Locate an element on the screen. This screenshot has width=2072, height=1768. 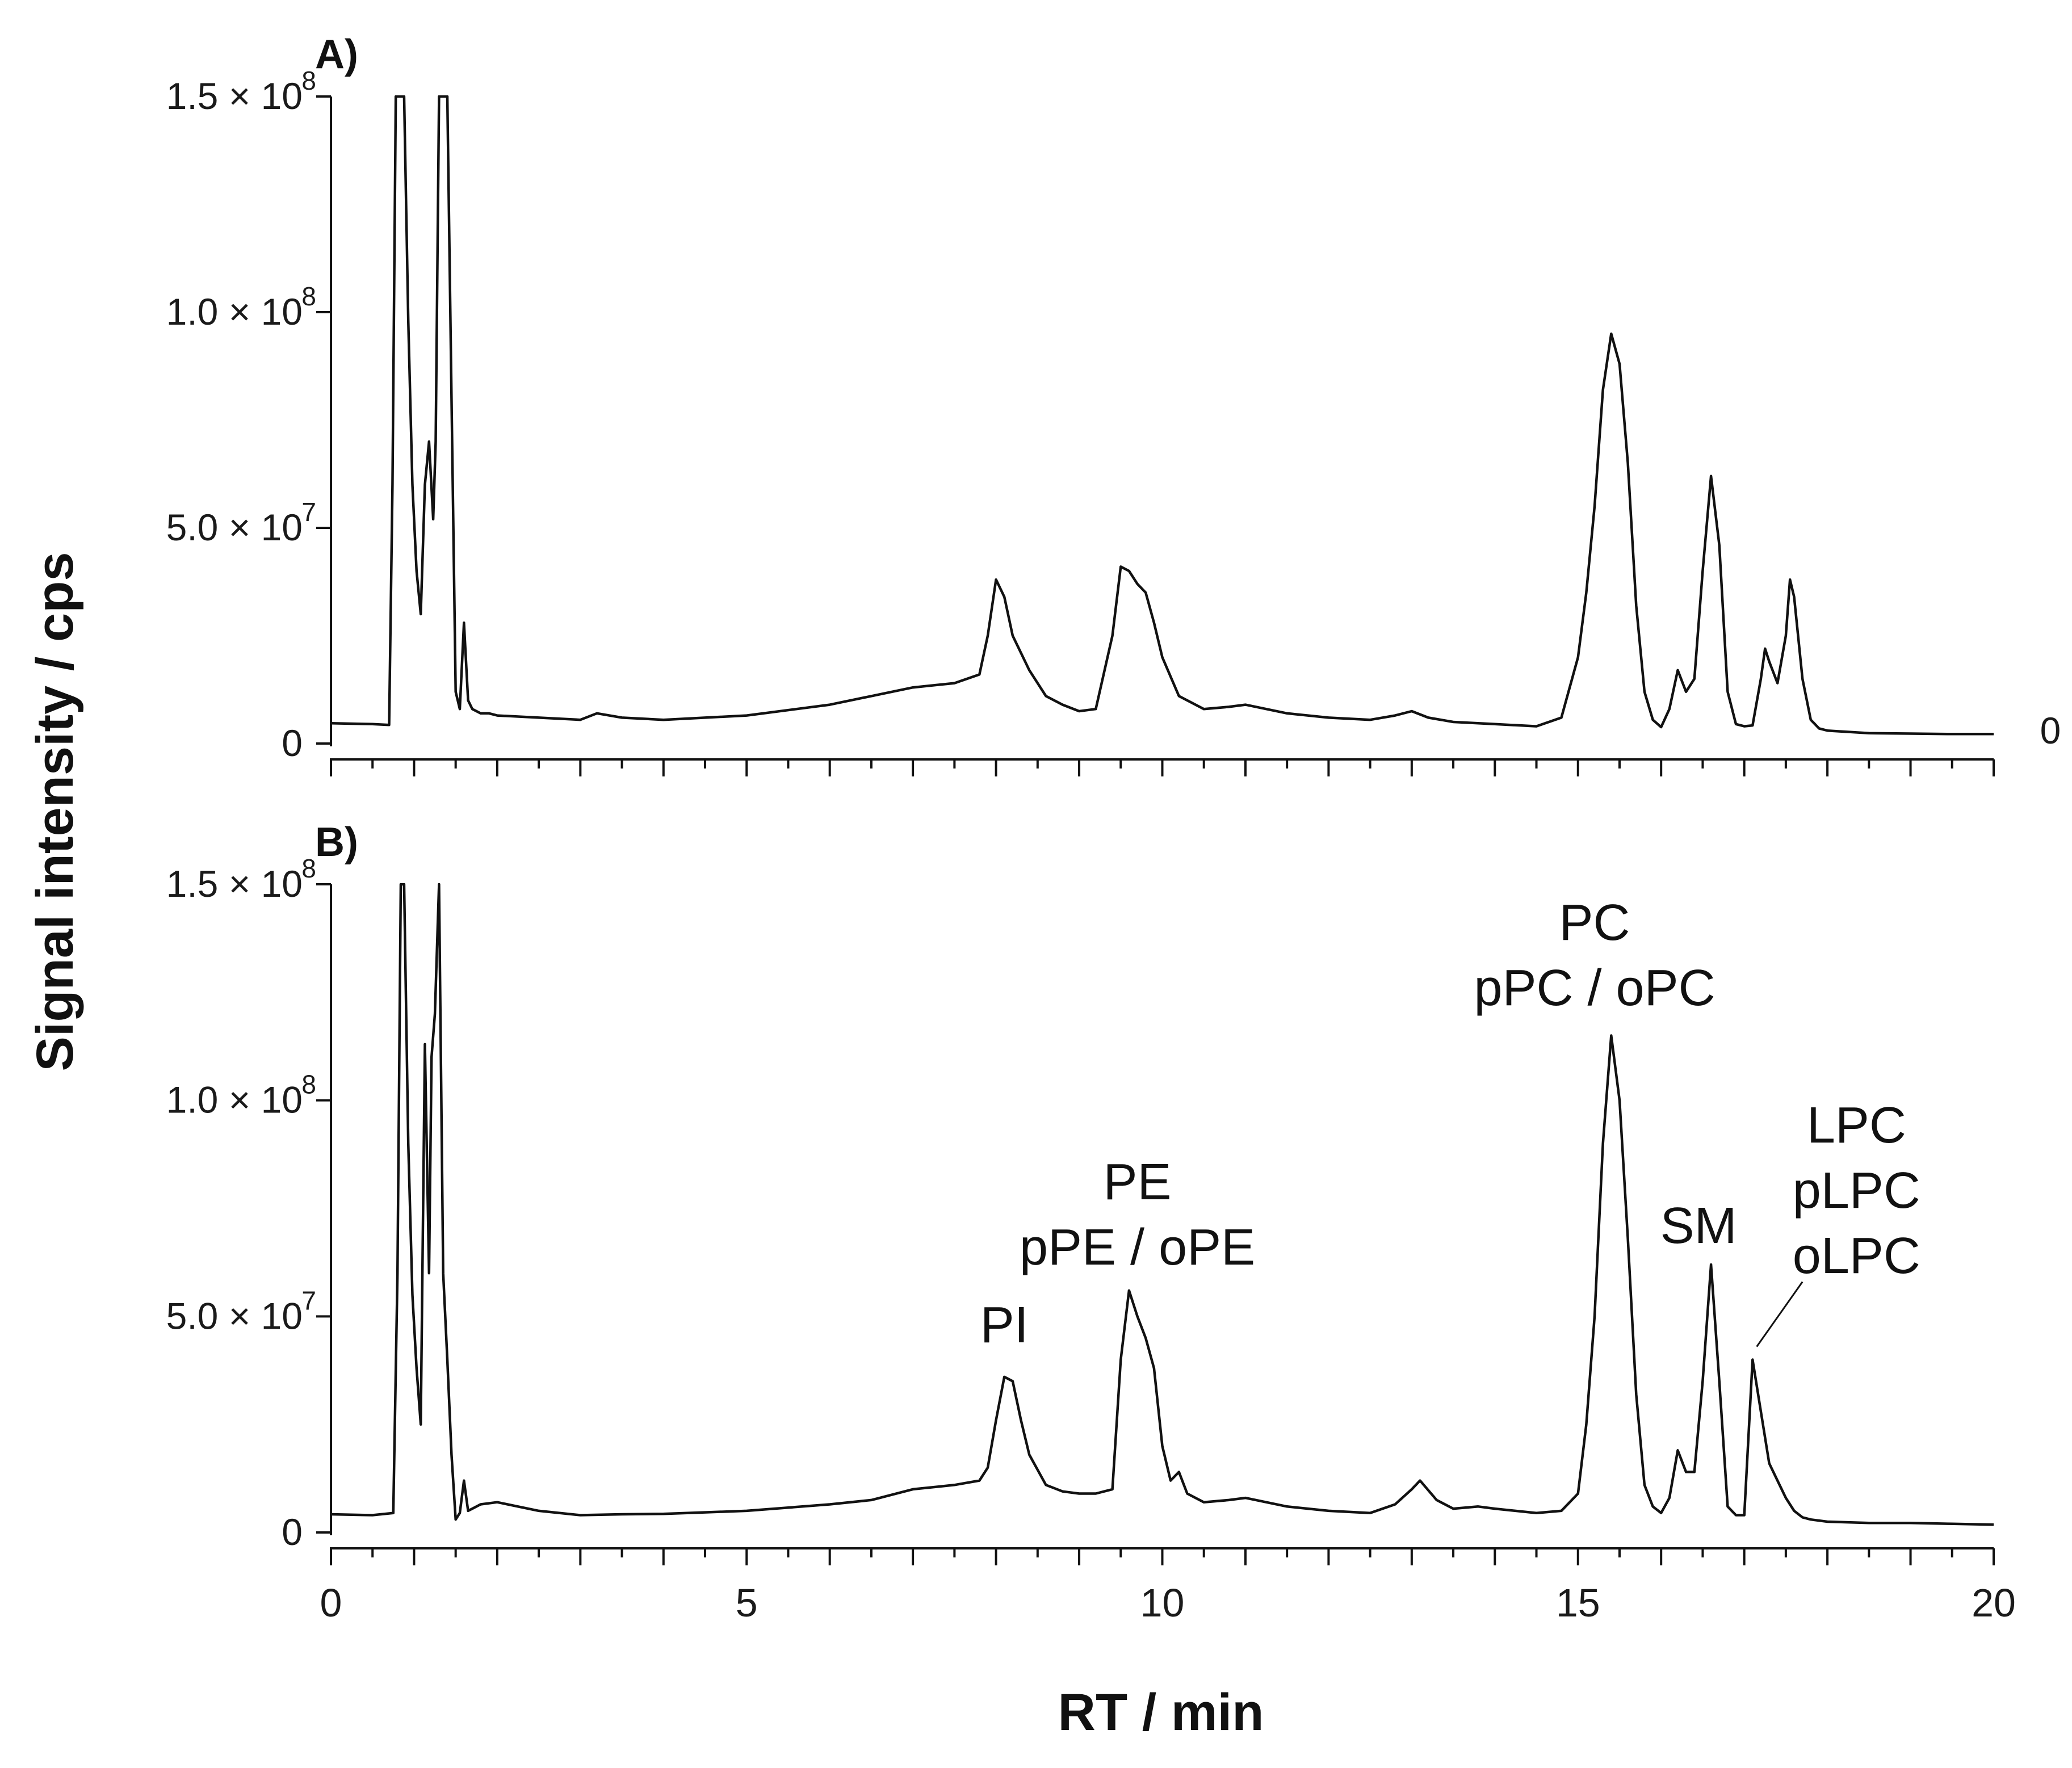
peak-annotation: pPC / oPC is located at coordinates (1594, 988).